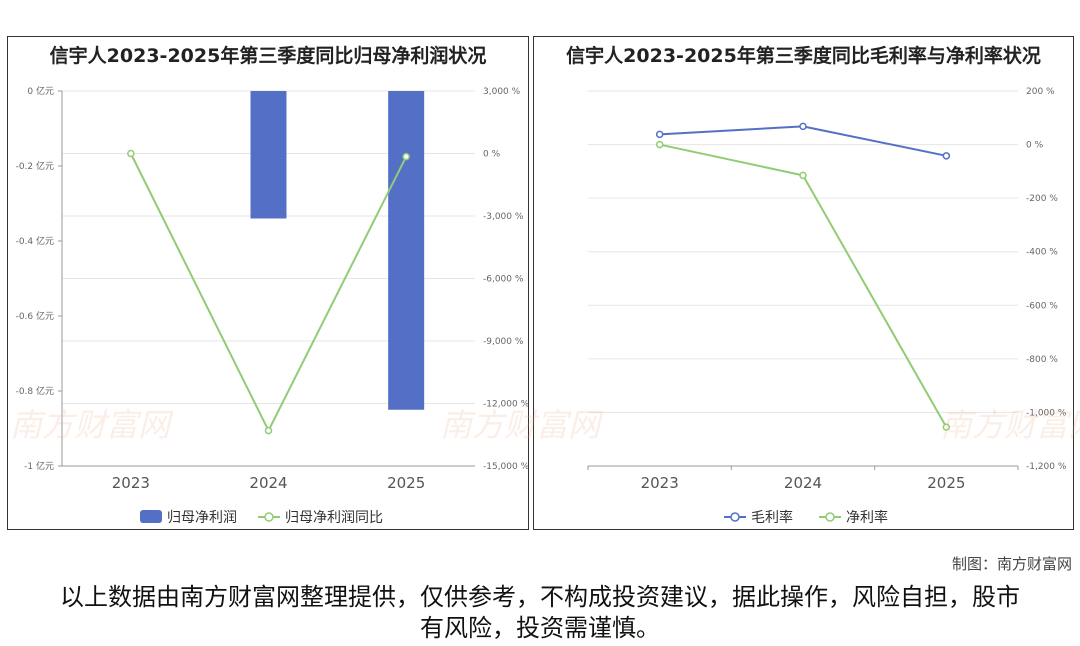 The width and height of the screenshot is (1080, 646). I want to click on y-right-tick-label: -15,000 %, so click(505, 467).